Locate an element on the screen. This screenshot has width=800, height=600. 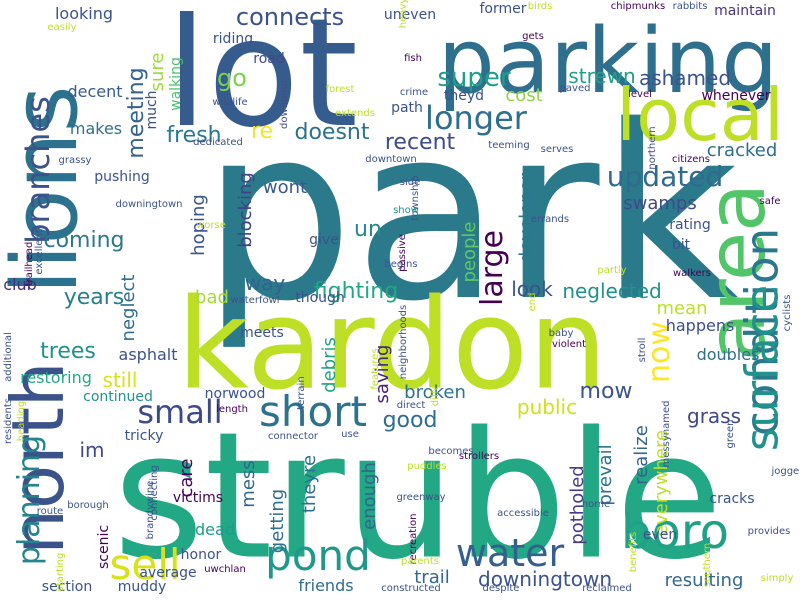
word-branches: branches is located at coordinates (38, 170).